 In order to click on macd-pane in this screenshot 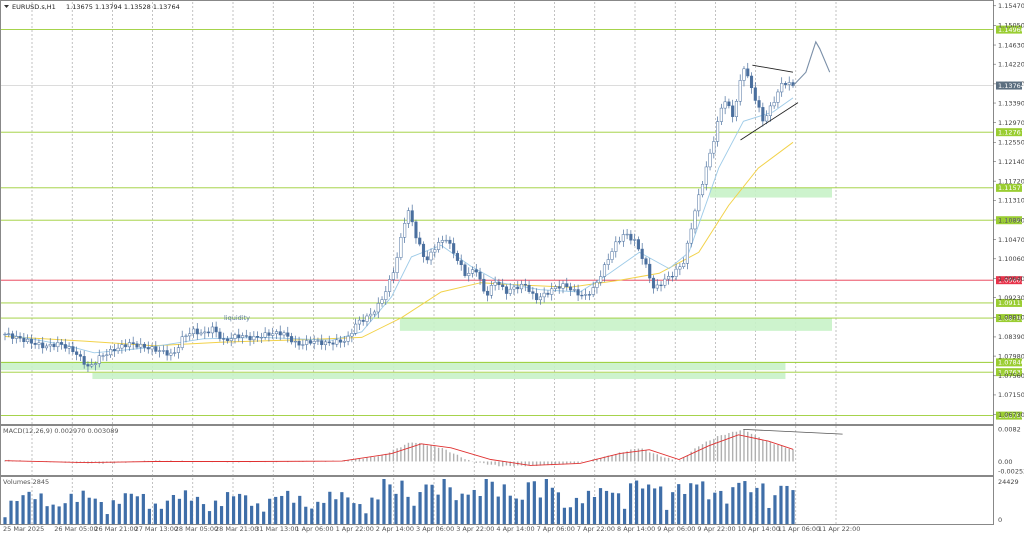, I will do `click(497, 450)`.